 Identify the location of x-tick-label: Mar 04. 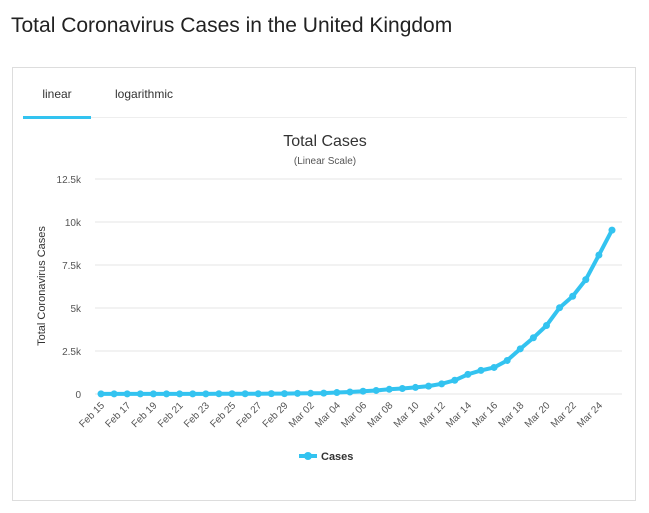
(328, 415).